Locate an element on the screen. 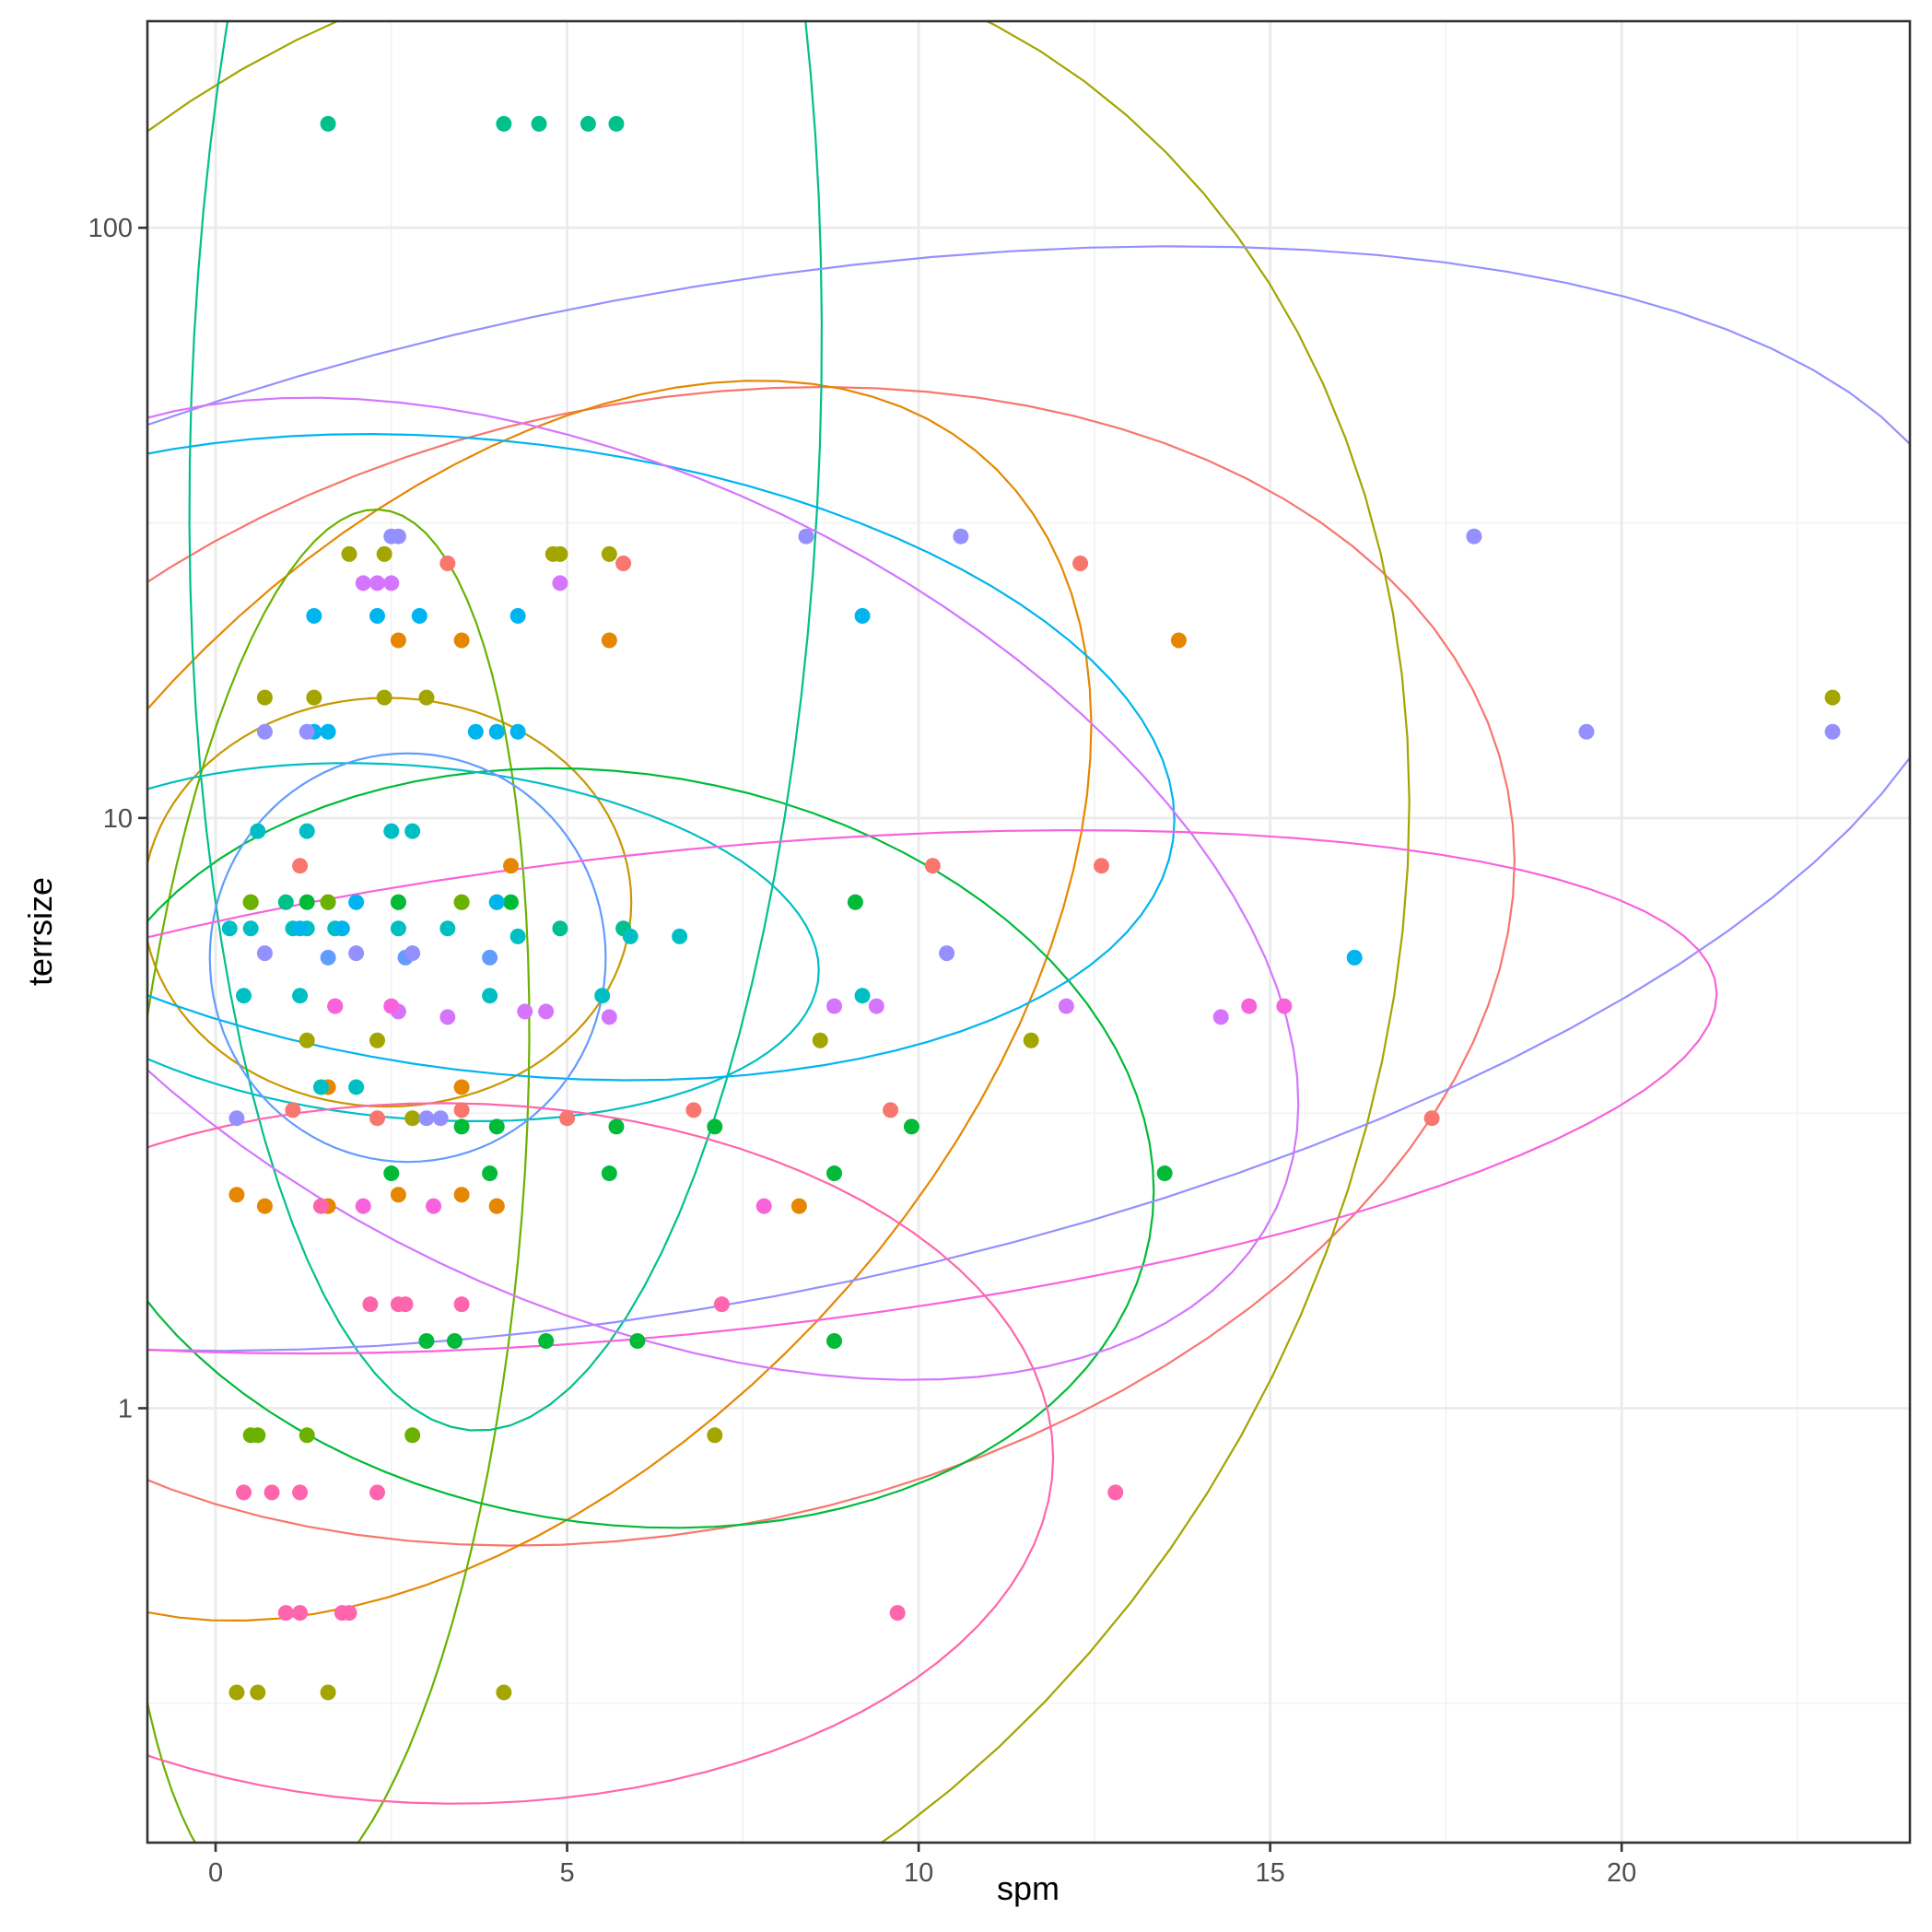 This screenshot has width=1932, height=1932. x-tick-label: 0 is located at coordinates (215, 1873).